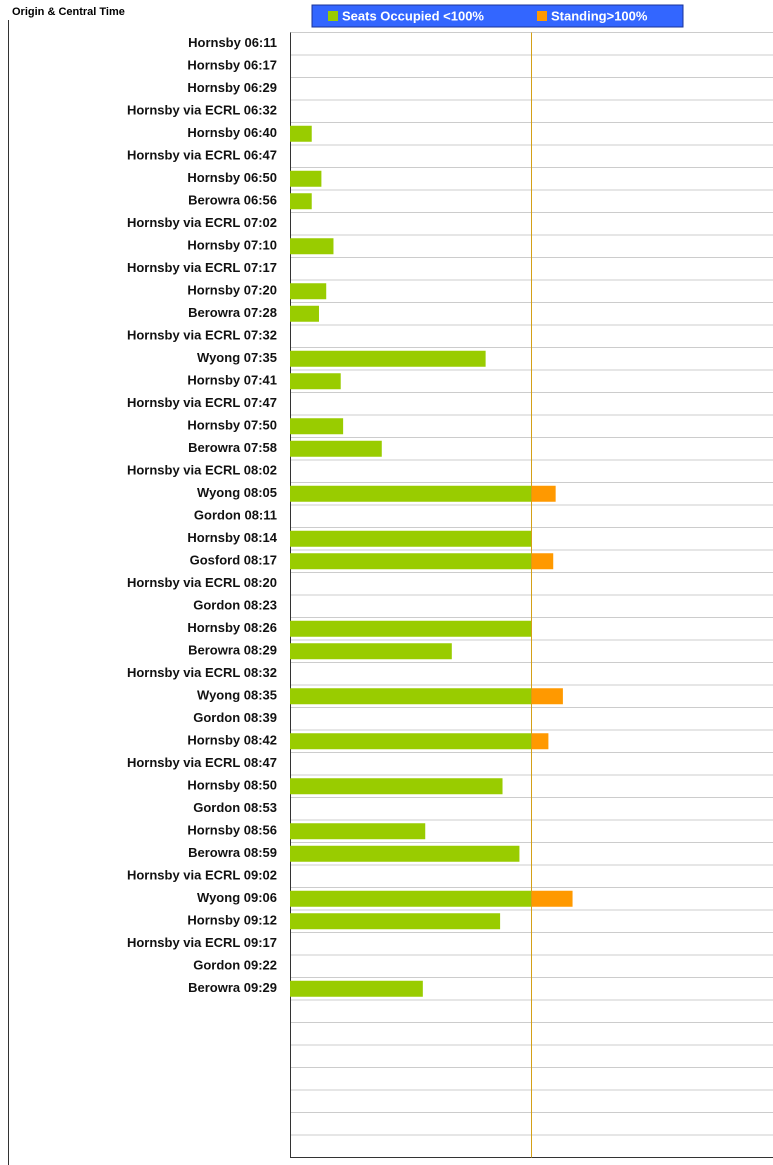  What do you see at coordinates (68, 12) in the screenshot?
I see `chart-title: Origin & Central Time` at bounding box center [68, 12].